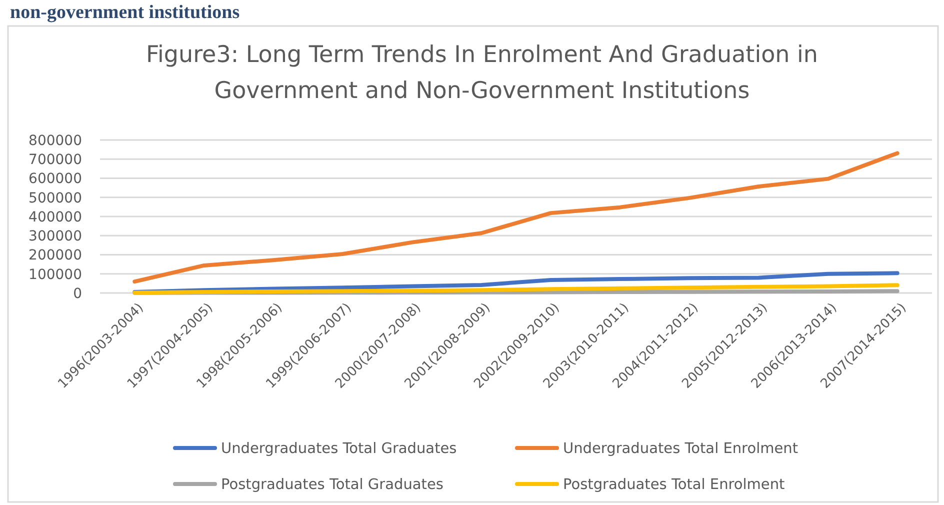 This screenshot has width=944, height=505. What do you see at coordinates (482, 73) in the screenshot?
I see `chart-title: Figure3: Long Term Trends In Enrolment And Graduation in Government and Non-Government Institutions` at bounding box center [482, 73].